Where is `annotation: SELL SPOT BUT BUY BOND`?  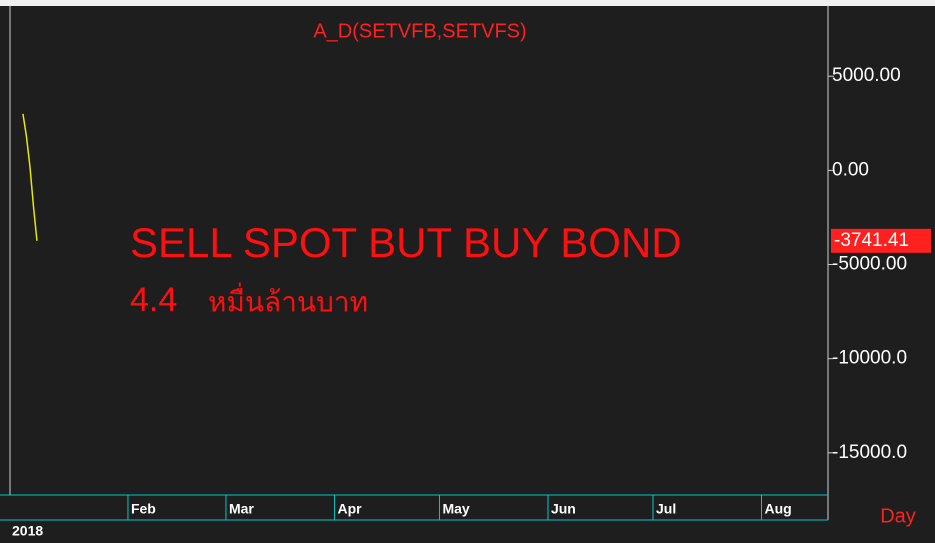
annotation: SELL SPOT BUT BUY BOND is located at coordinates (406, 242).